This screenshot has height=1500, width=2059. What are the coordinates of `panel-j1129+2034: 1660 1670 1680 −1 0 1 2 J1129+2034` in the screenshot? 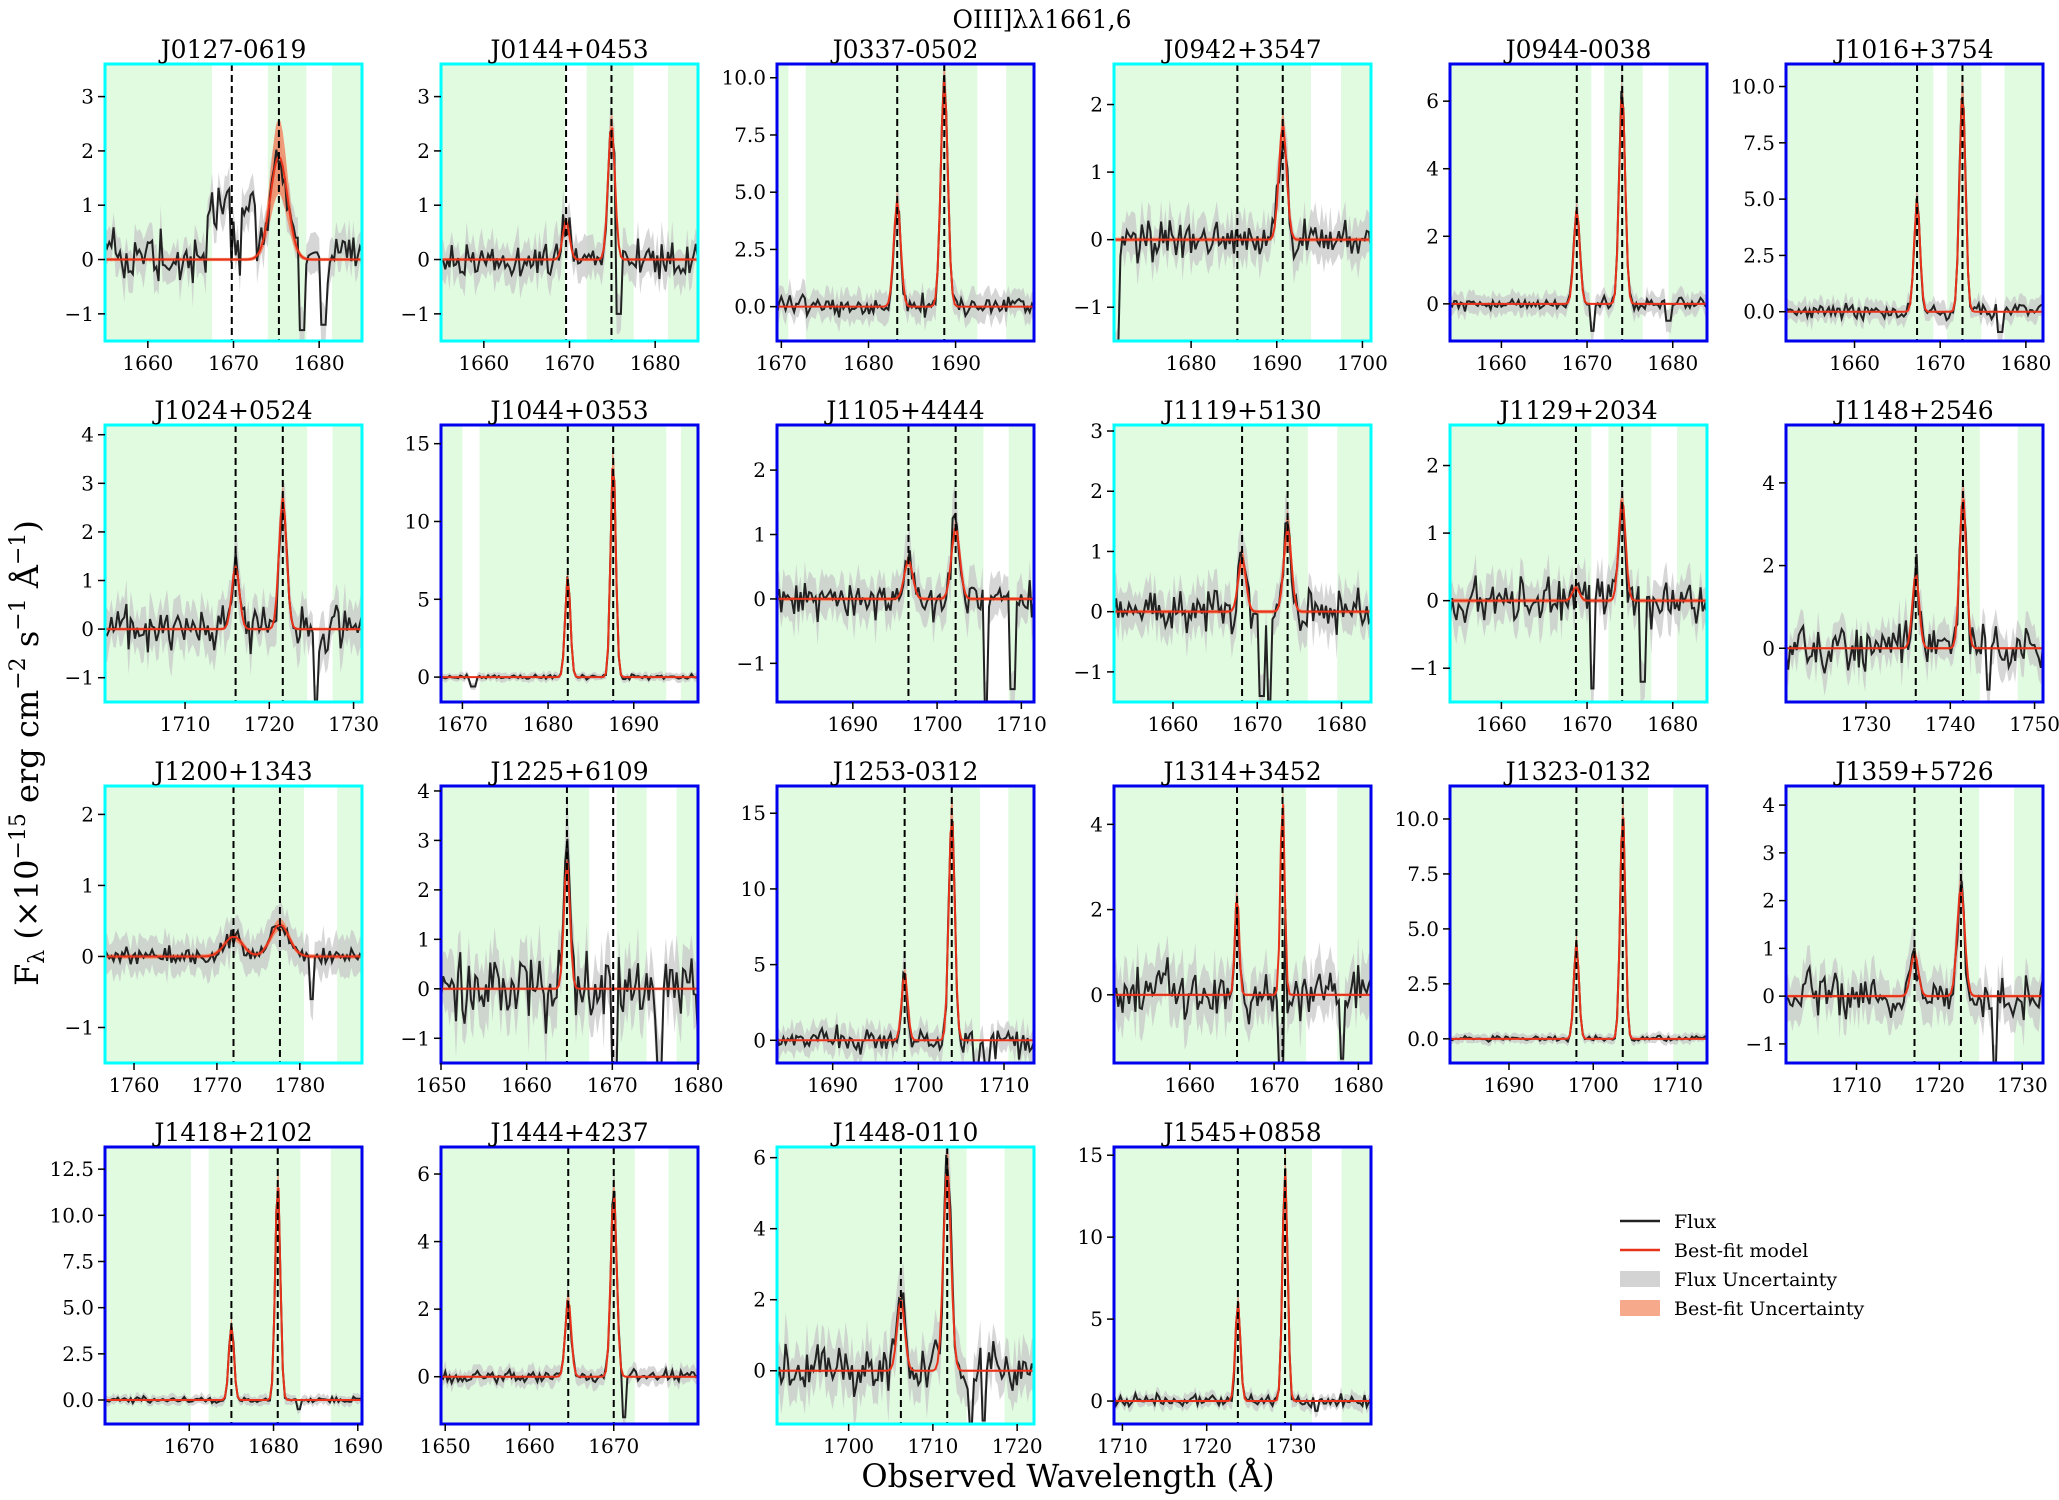 It's located at (1559, 566).